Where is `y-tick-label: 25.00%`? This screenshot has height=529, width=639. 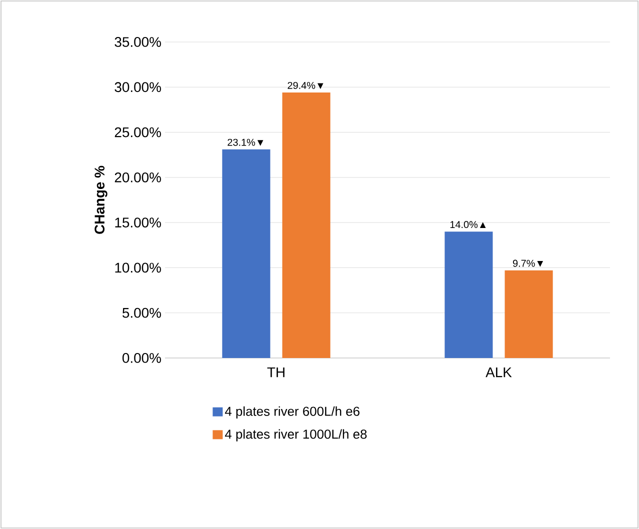
y-tick-label: 25.00% is located at coordinates (137, 132).